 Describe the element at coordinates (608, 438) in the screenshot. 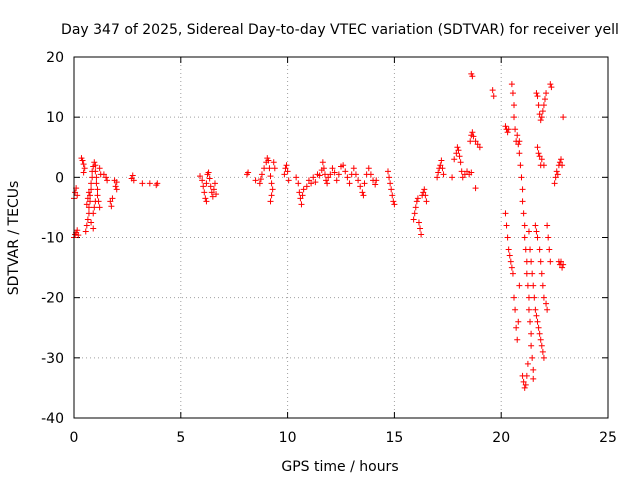

I see `x-tick-label: 25` at that location.